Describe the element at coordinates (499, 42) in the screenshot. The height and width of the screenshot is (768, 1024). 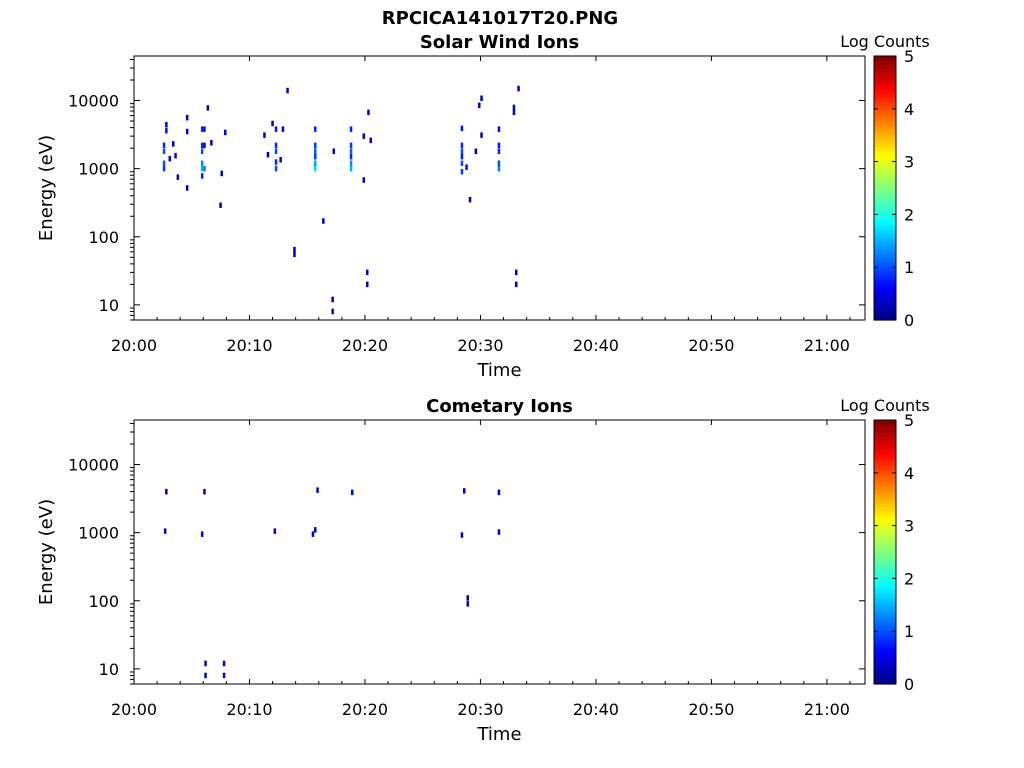
I see `panel-title: Solar Wind Ions` at that location.